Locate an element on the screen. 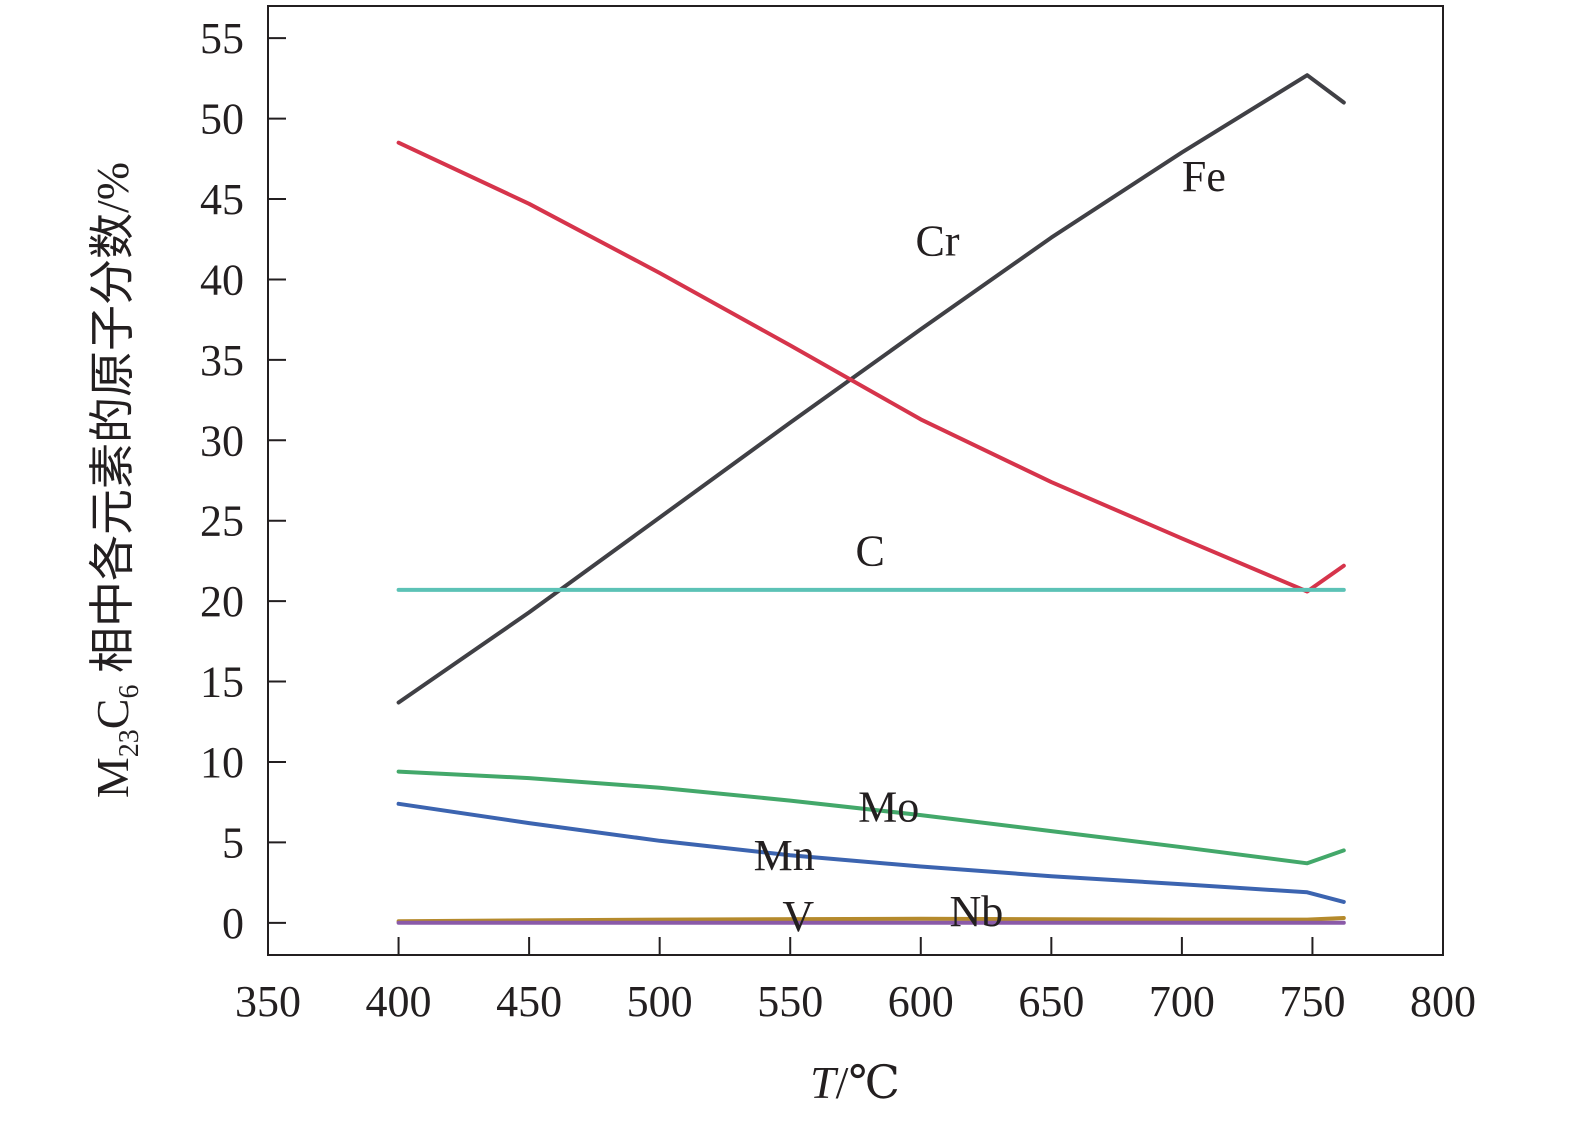 This screenshot has width=1575, height=1126. series-label-mn: Mn is located at coordinates (784, 855).